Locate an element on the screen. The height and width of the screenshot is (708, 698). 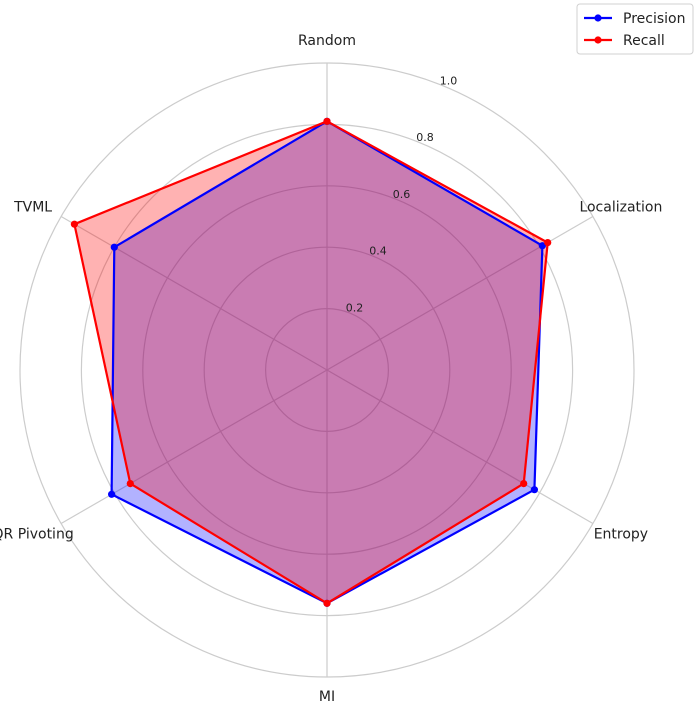
r-tick-label: 1.0 is located at coordinates (449, 80).